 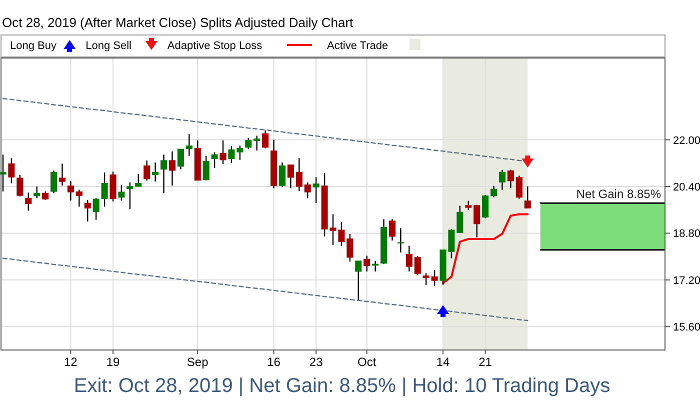 What do you see at coordinates (274, 362) in the screenshot?
I see `x-tick-label: 16` at bounding box center [274, 362].